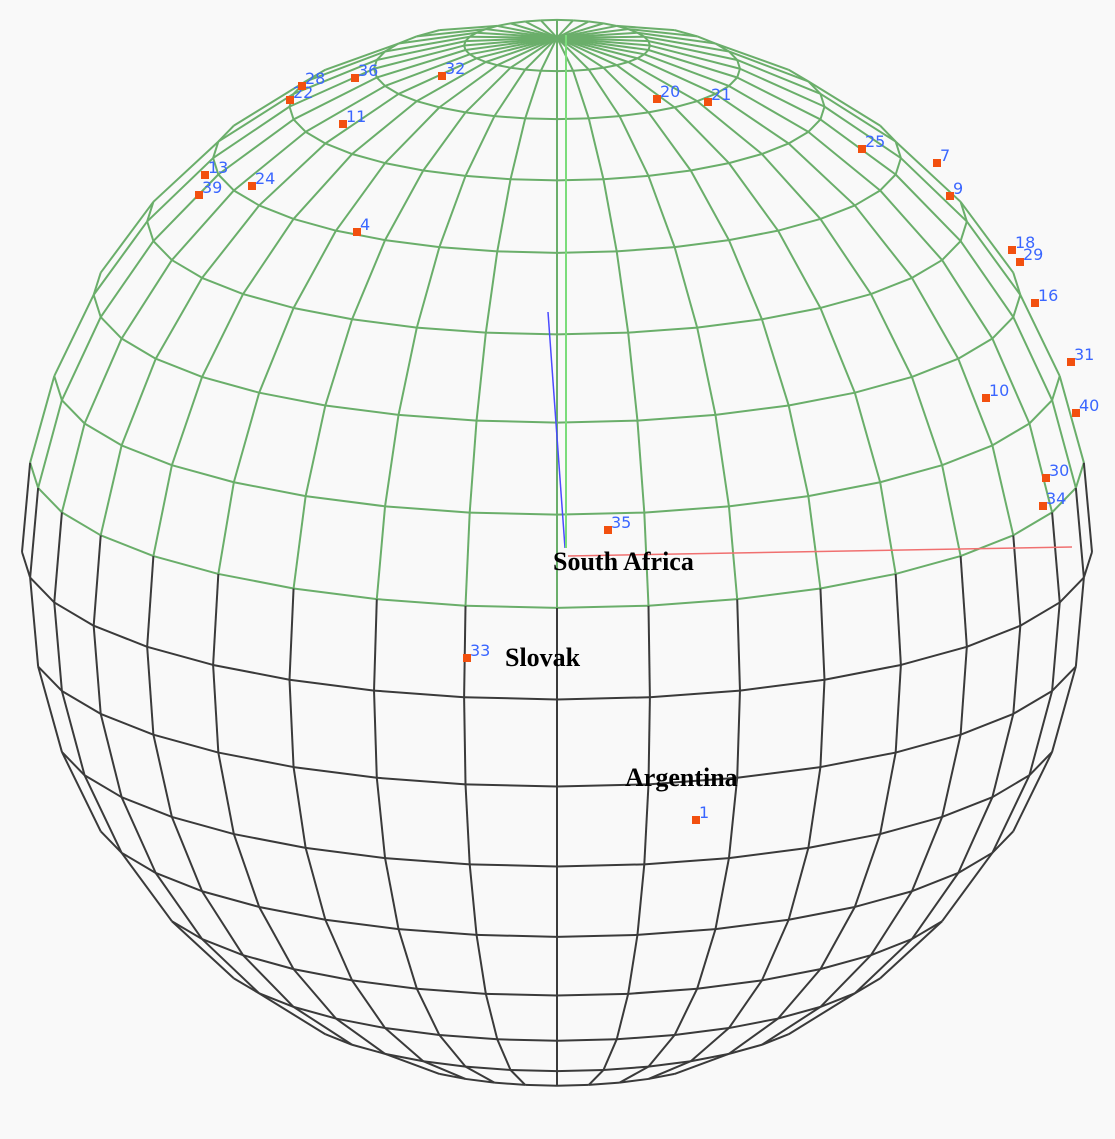 The image size is (1115, 1139). I want to click on point-label: 11, so click(356, 116).